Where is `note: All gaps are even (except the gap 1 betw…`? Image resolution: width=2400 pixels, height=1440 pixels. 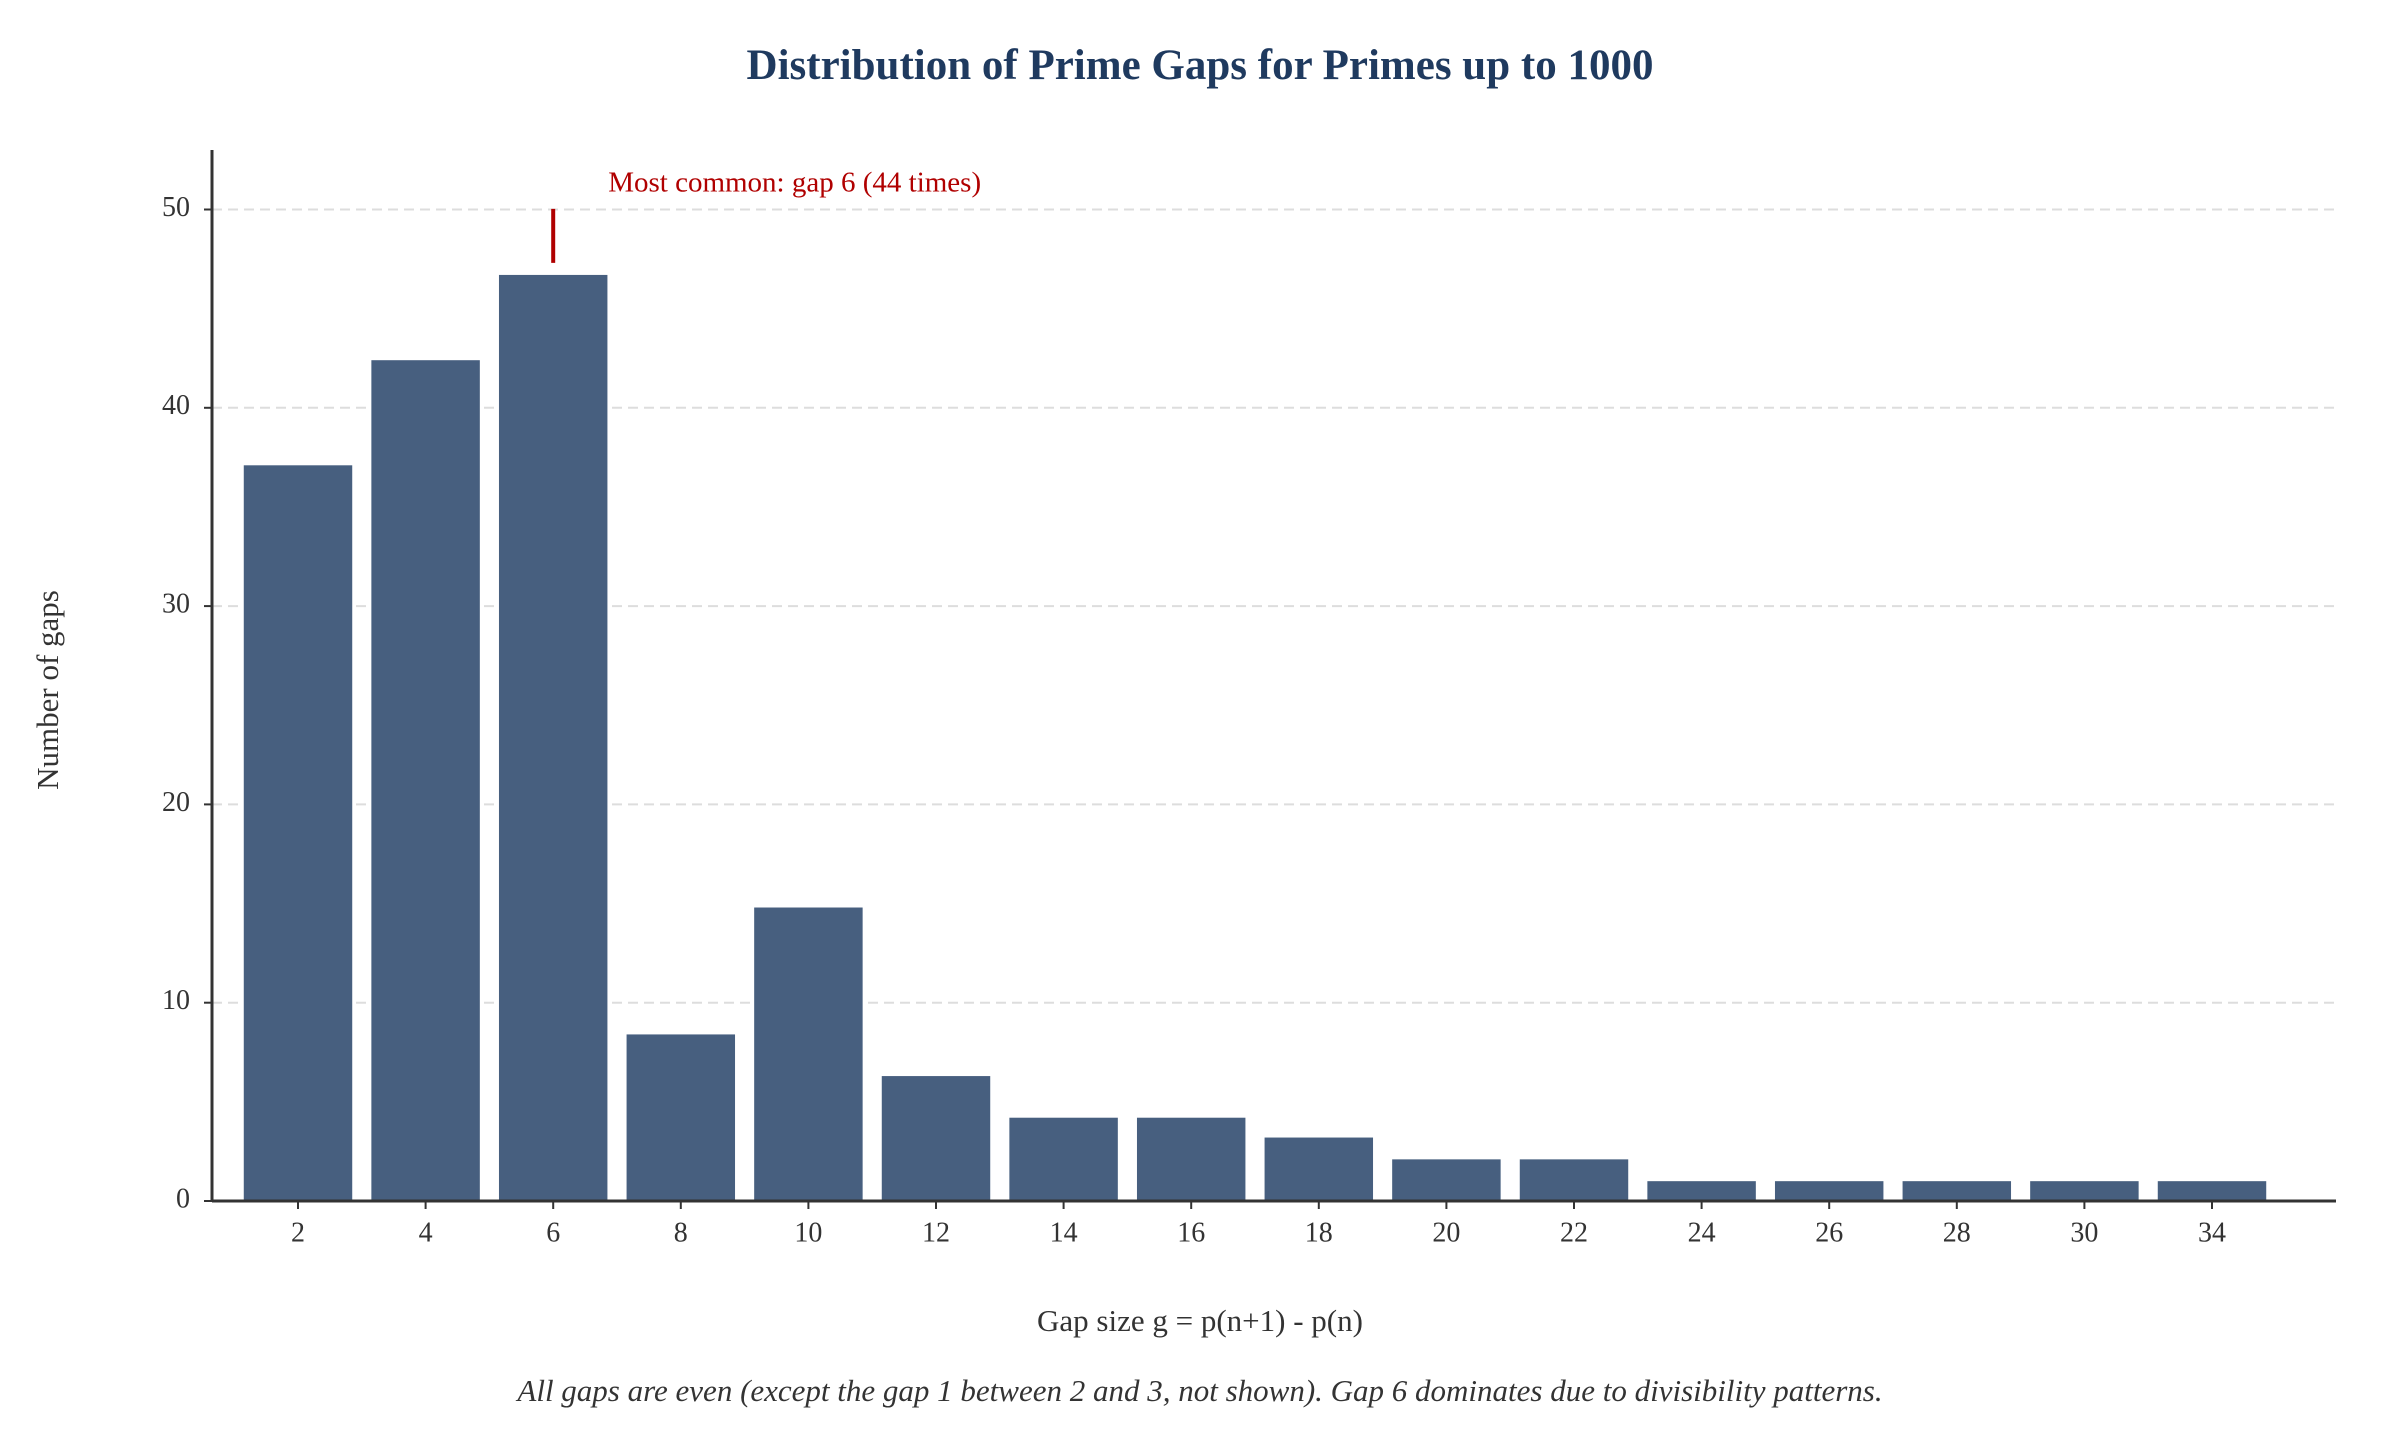 note: All gaps are even (except the gap 1 betw… is located at coordinates (1198, 1390).